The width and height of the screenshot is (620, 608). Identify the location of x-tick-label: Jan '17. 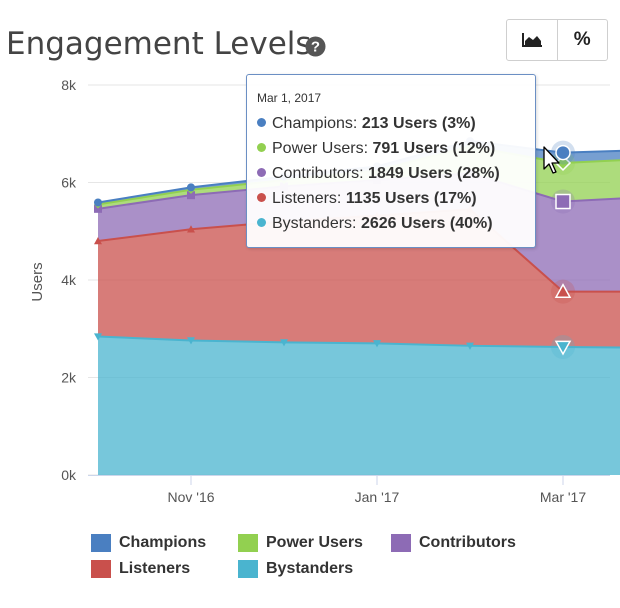
(377, 497).